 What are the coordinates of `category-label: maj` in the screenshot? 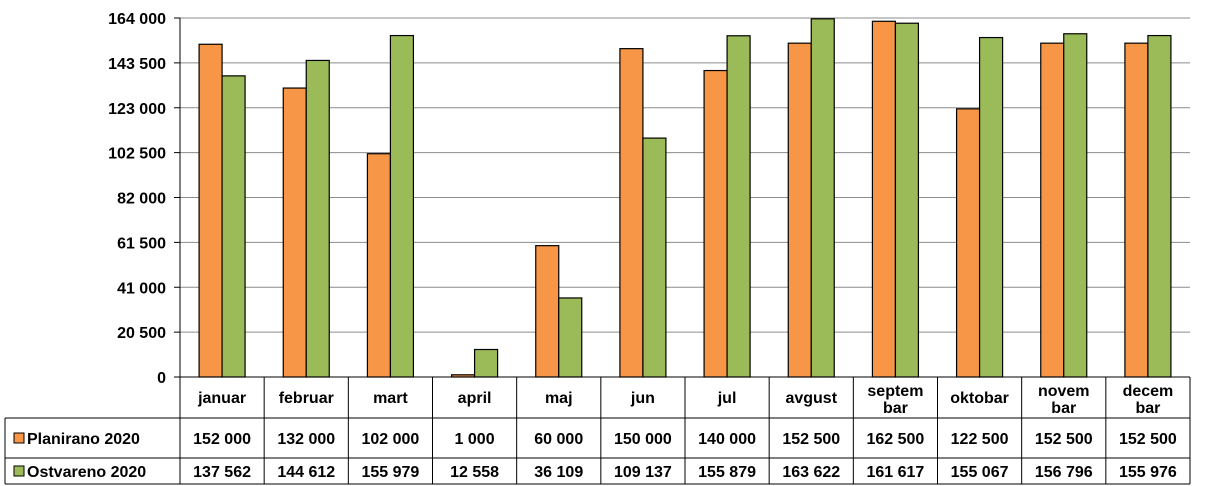 It's located at (559, 398).